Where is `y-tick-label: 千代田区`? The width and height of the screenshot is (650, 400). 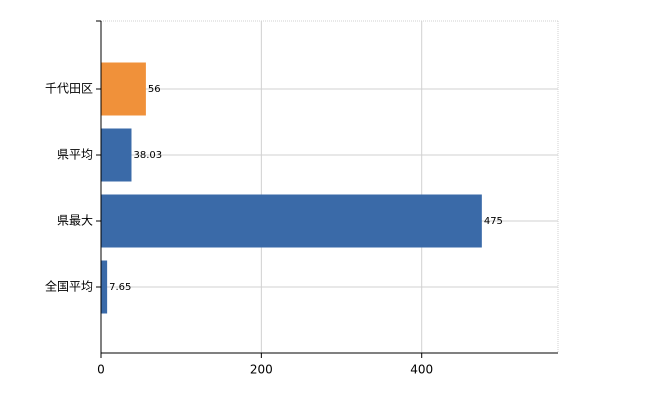
y-tick-label: 千代田区 is located at coordinates (69, 89).